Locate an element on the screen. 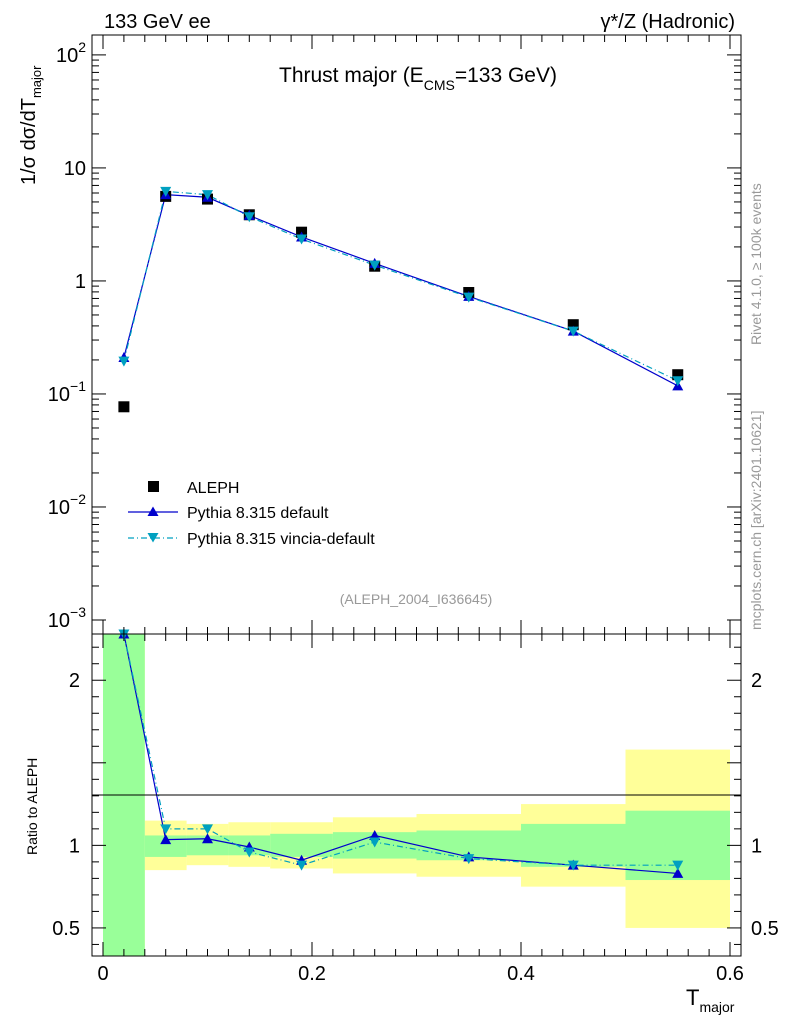  x-tick-label-3: 0.6 is located at coordinates (730, 974).